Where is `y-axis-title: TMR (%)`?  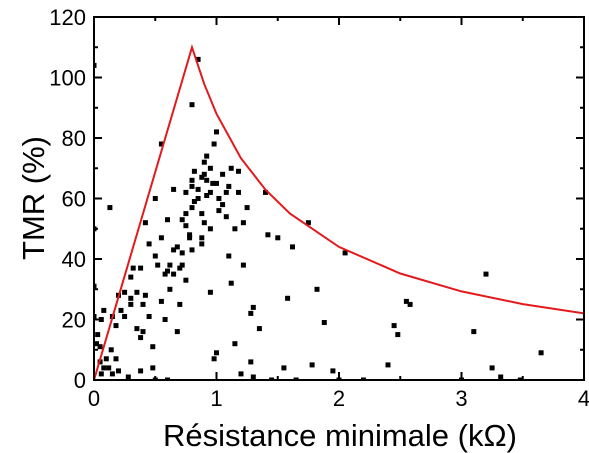 y-axis-title: TMR (%) is located at coordinates (33, 198).